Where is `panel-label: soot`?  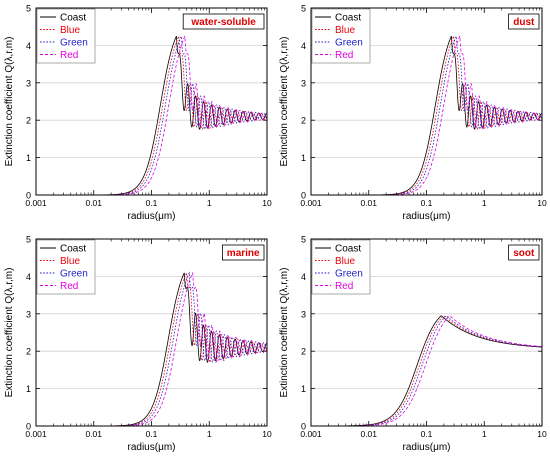
panel-label: soot is located at coordinates (524, 253).